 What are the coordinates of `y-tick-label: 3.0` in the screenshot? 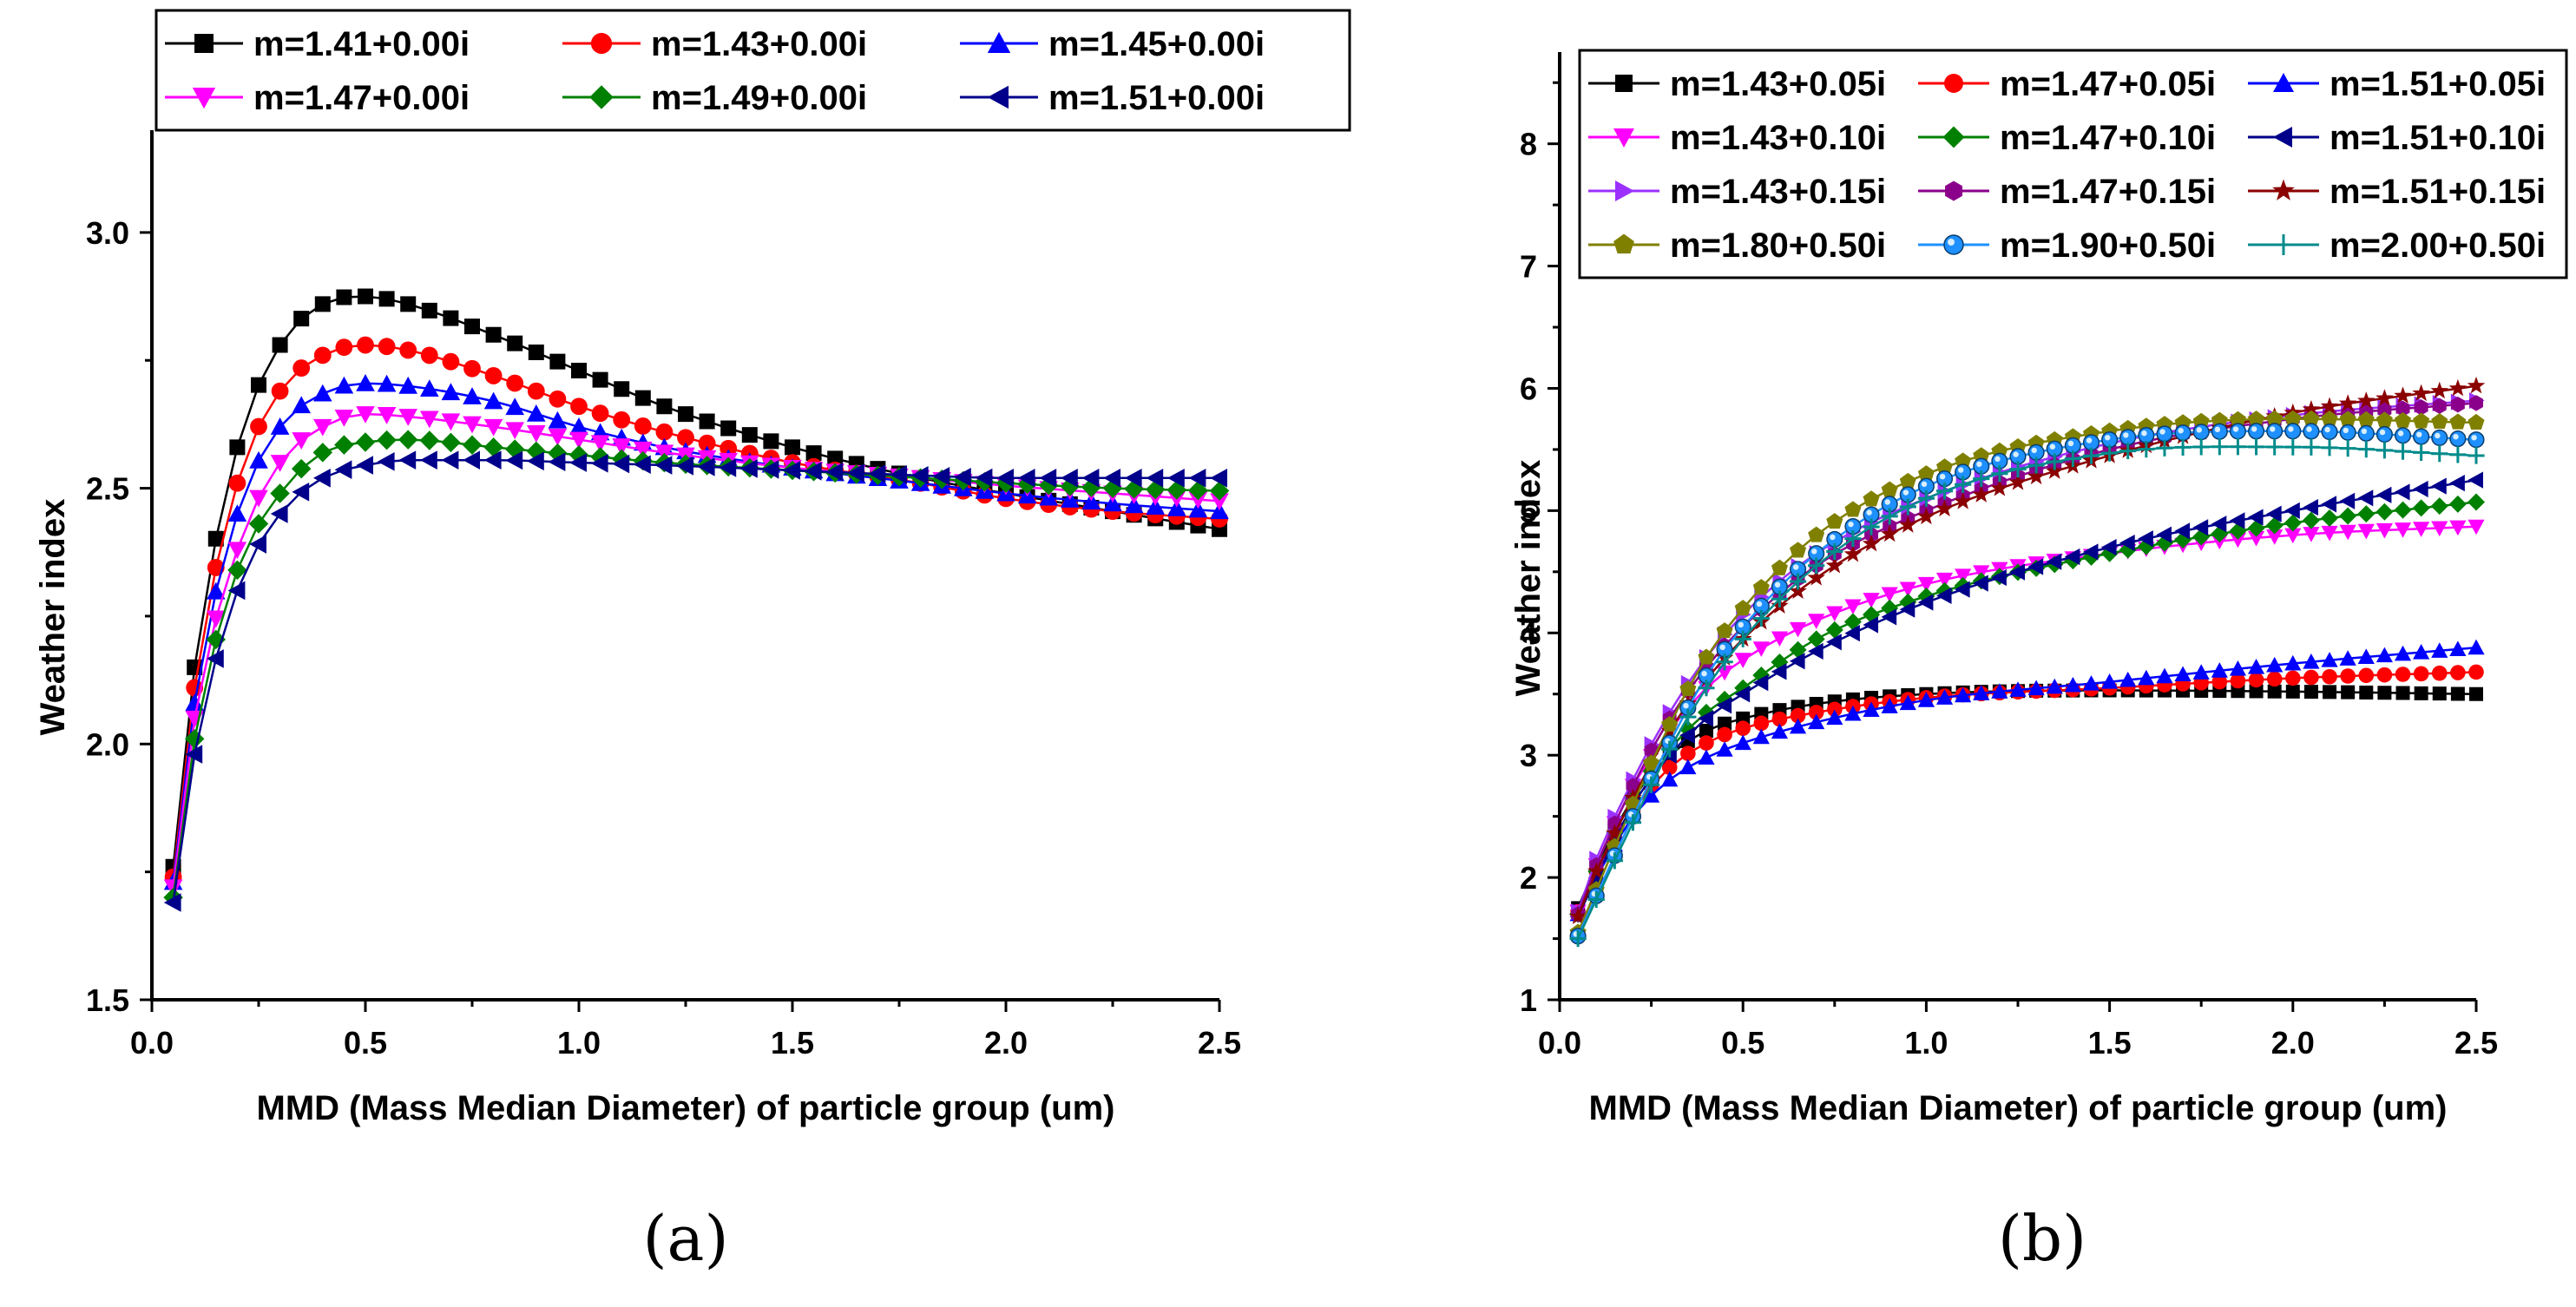 It's located at (108, 233).